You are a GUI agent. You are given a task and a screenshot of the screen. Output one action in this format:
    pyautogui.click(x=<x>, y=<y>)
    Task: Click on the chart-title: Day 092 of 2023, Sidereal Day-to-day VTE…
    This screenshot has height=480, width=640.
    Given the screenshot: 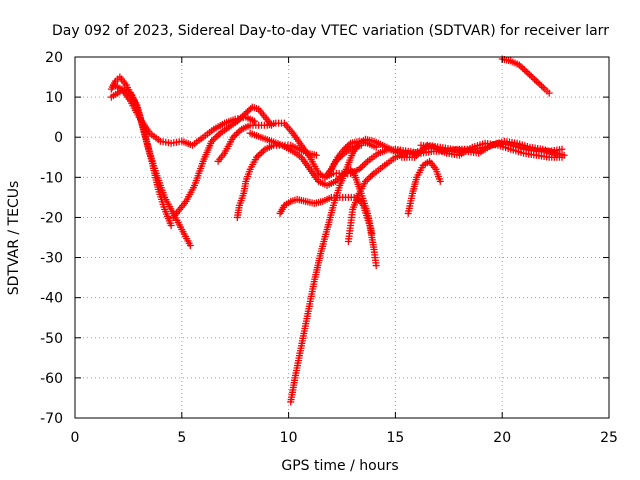 What is the action you would take?
    pyautogui.click(x=330, y=31)
    